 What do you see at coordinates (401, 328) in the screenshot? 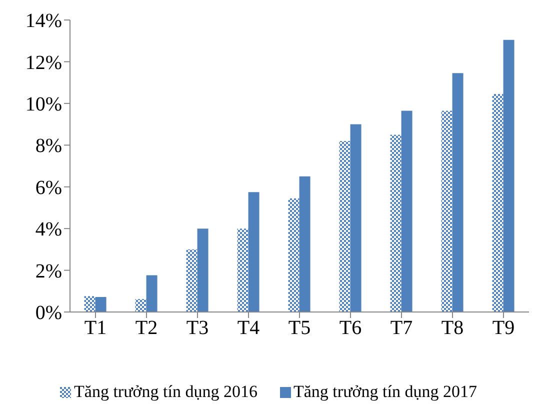
I see `x-tick-label: T7` at bounding box center [401, 328].